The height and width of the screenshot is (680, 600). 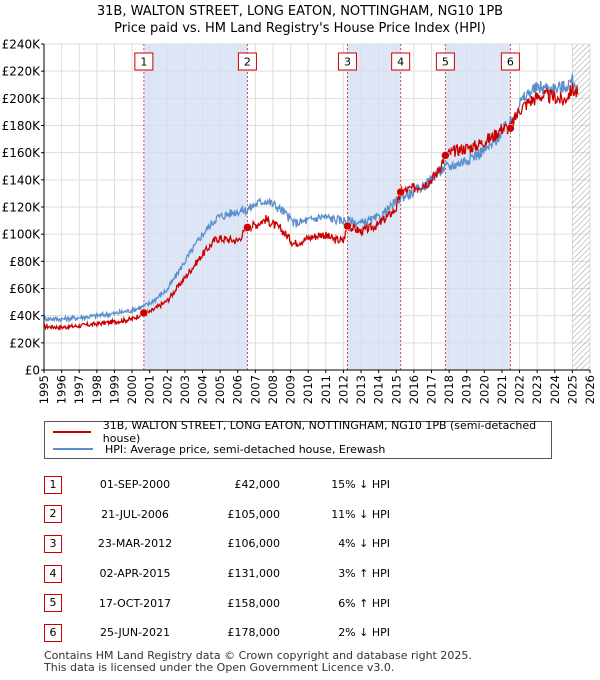 I want to click on sale-hpi-diff: 3% ↑ HPI, so click(x=364, y=574).